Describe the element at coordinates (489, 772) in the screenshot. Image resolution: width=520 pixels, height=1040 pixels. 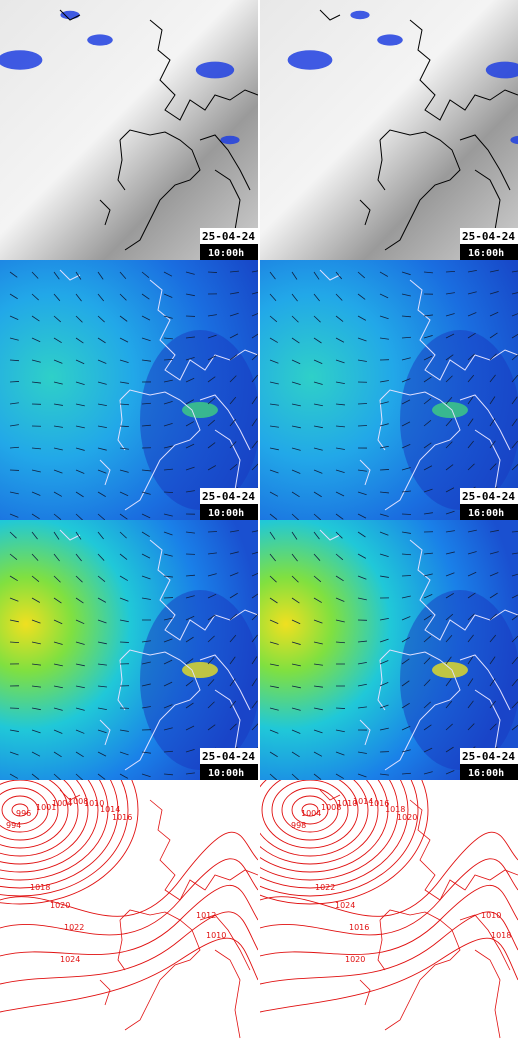
I see `time-box` at that location.